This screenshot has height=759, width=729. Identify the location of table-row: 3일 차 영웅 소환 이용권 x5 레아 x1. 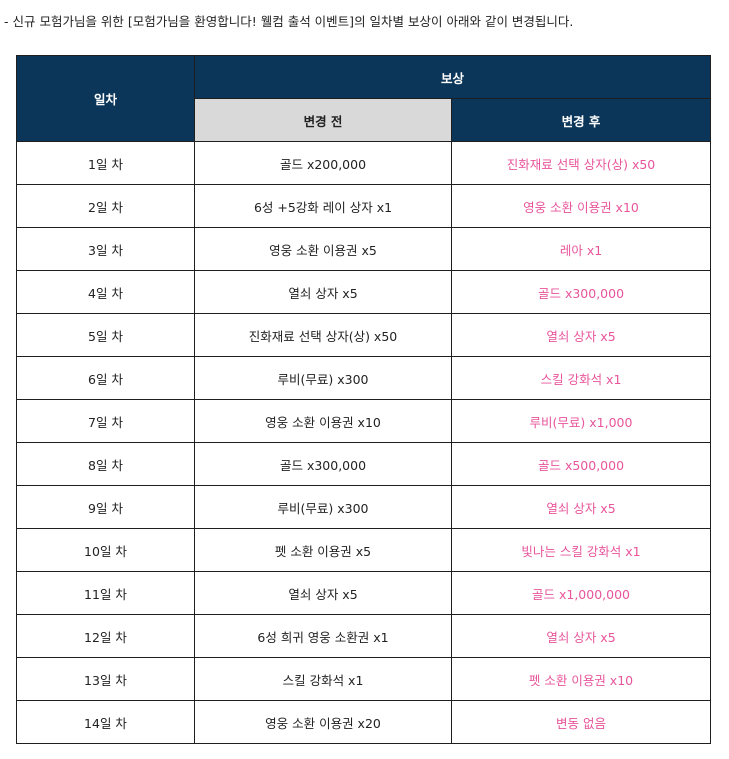
(364, 249).